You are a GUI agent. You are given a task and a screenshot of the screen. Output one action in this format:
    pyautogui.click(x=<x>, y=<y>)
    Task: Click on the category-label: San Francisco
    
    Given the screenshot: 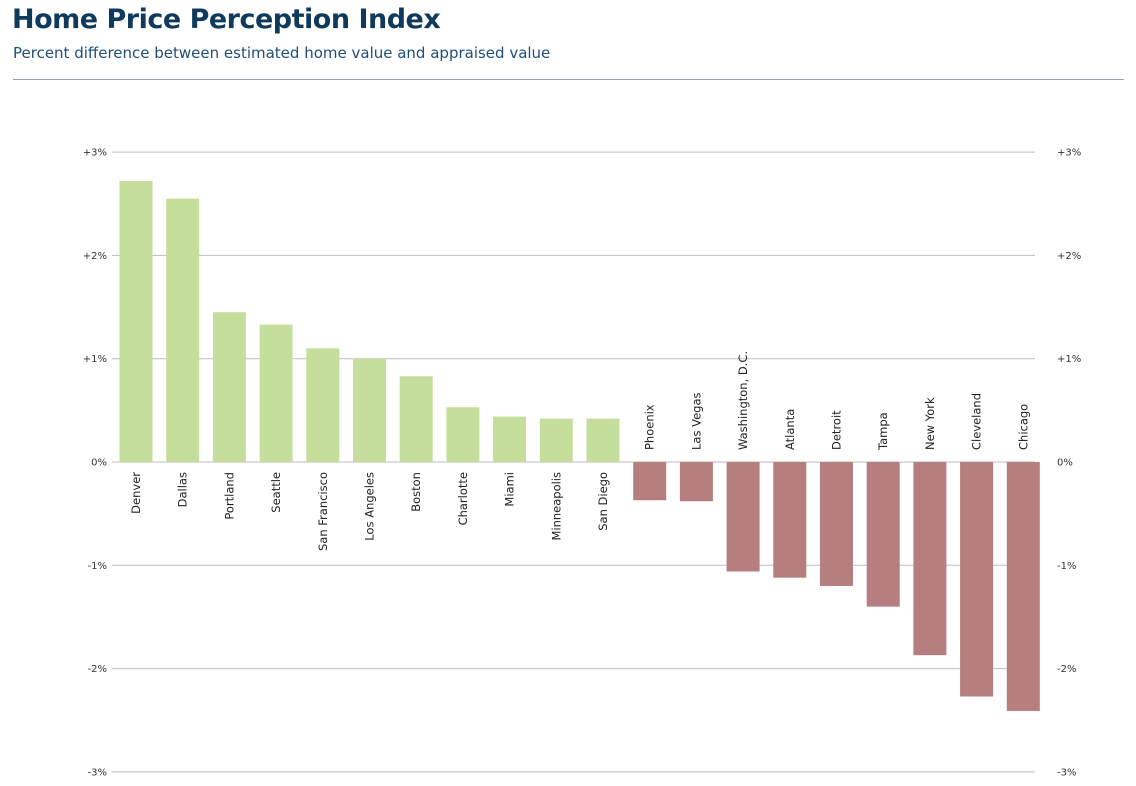 What is the action you would take?
    pyautogui.click(x=323, y=511)
    